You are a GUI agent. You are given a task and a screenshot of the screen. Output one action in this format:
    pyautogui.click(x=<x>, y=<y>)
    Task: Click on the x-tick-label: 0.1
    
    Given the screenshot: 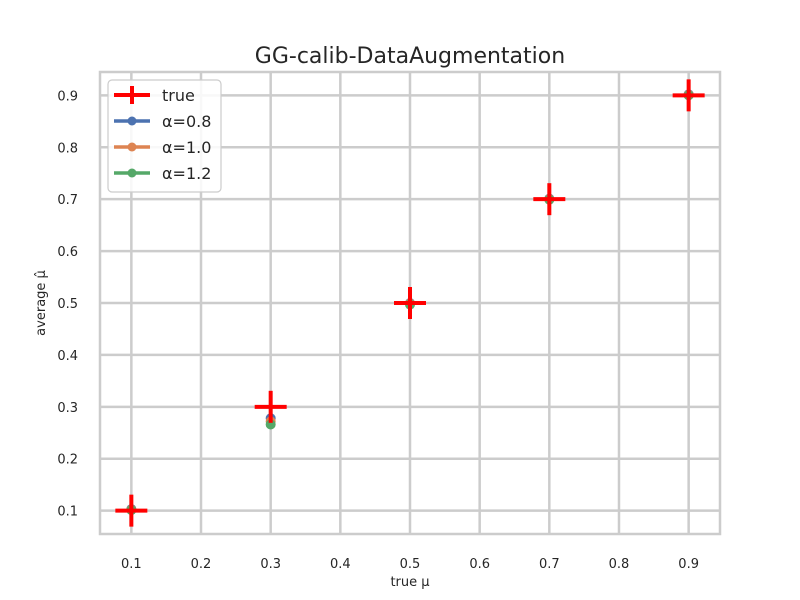 What is the action you would take?
    pyautogui.click(x=131, y=564)
    